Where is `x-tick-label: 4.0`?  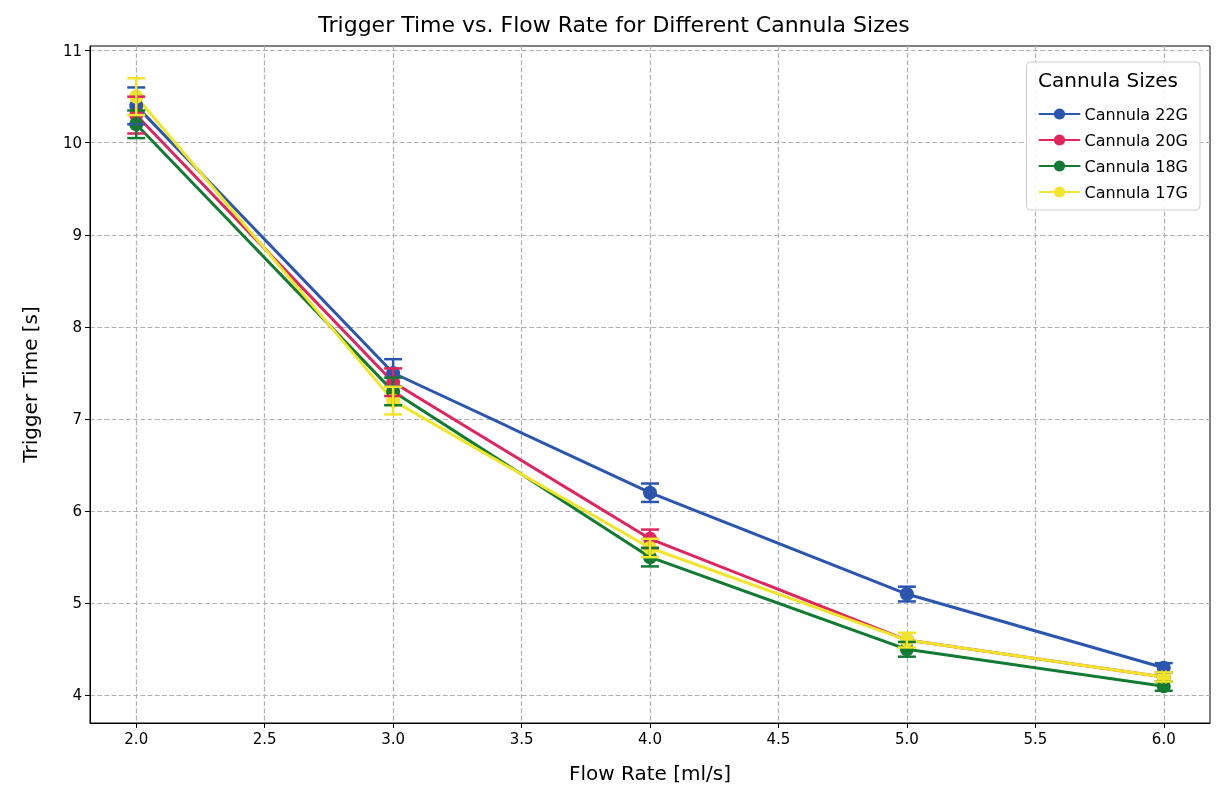
x-tick-label: 4.0 is located at coordinates (650, 738).